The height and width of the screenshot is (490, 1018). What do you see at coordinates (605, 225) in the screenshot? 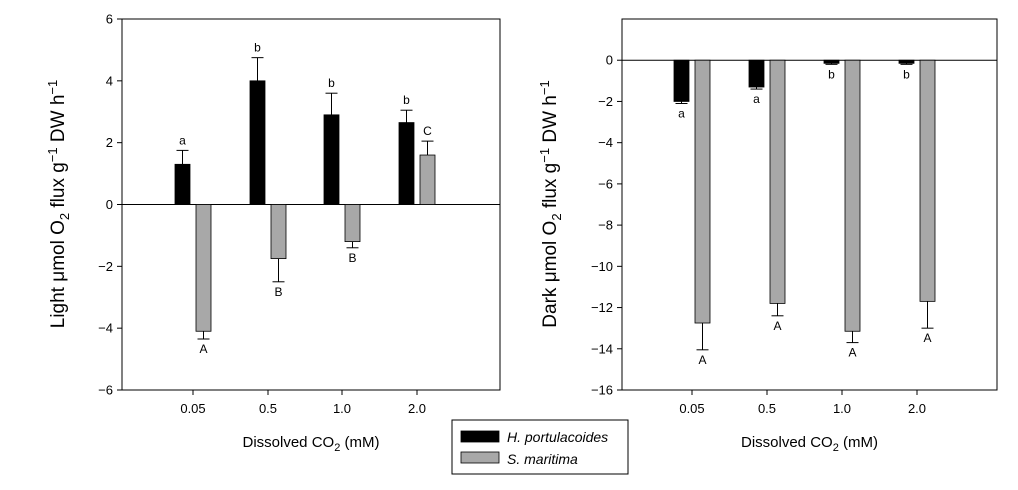
I see `y-tick-label: −8` at bounding box center [605, 225].